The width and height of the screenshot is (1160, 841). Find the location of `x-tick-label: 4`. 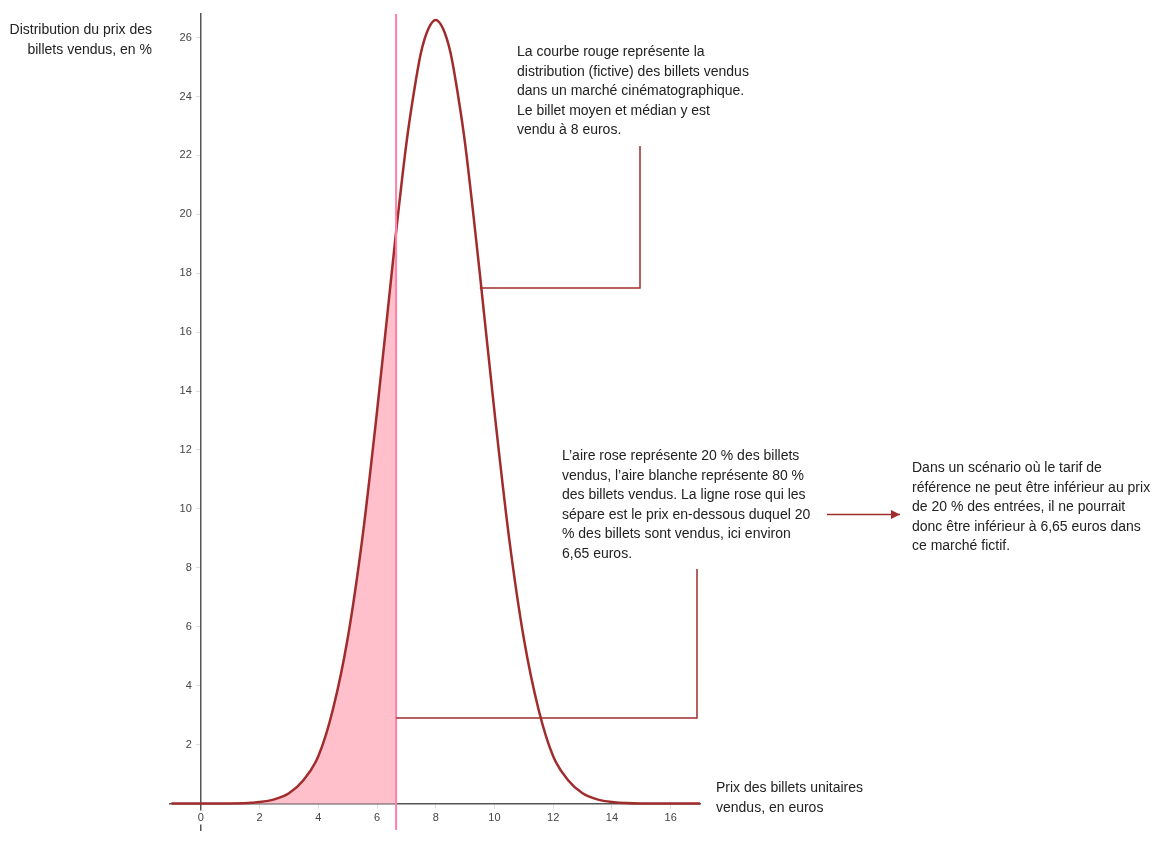

x-tick-label: 4 is located at coordinates (318, 817).